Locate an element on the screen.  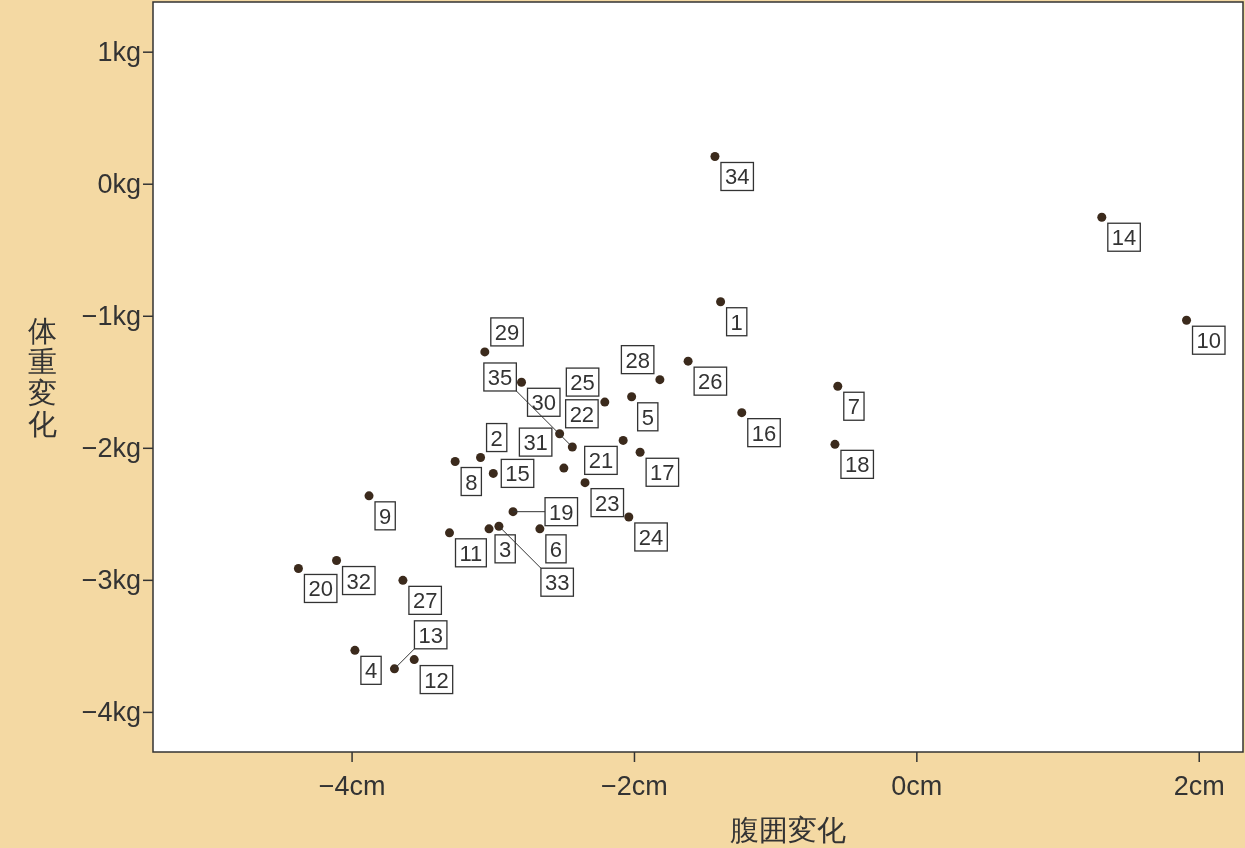
annotation: 13 is located at coordinates (430, 635).